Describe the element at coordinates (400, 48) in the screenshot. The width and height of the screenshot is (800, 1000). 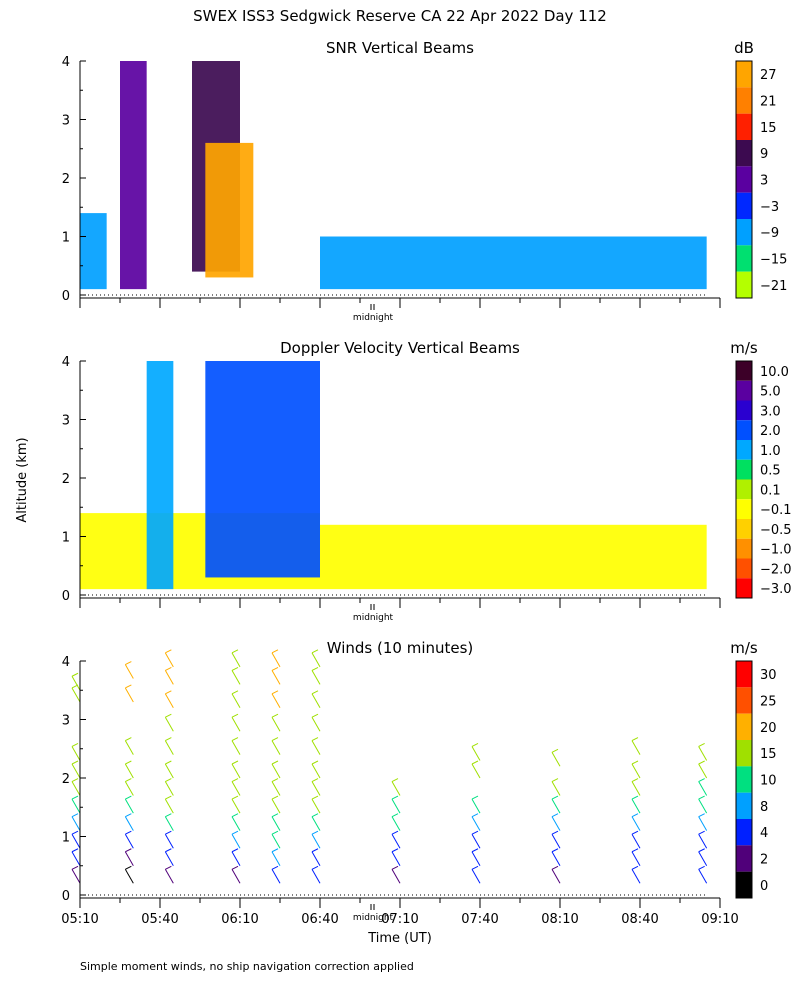
I see `snr-panel-title: SNR Vertical Beams` at that location.